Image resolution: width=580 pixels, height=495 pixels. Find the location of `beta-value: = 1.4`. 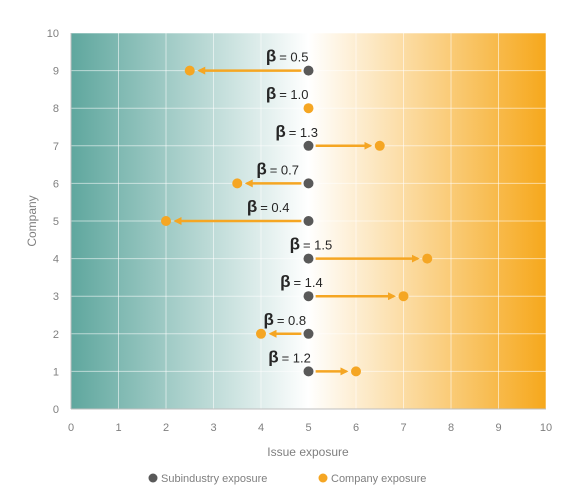

beta-value: = 1.4 is located at coordinates (307, 282).